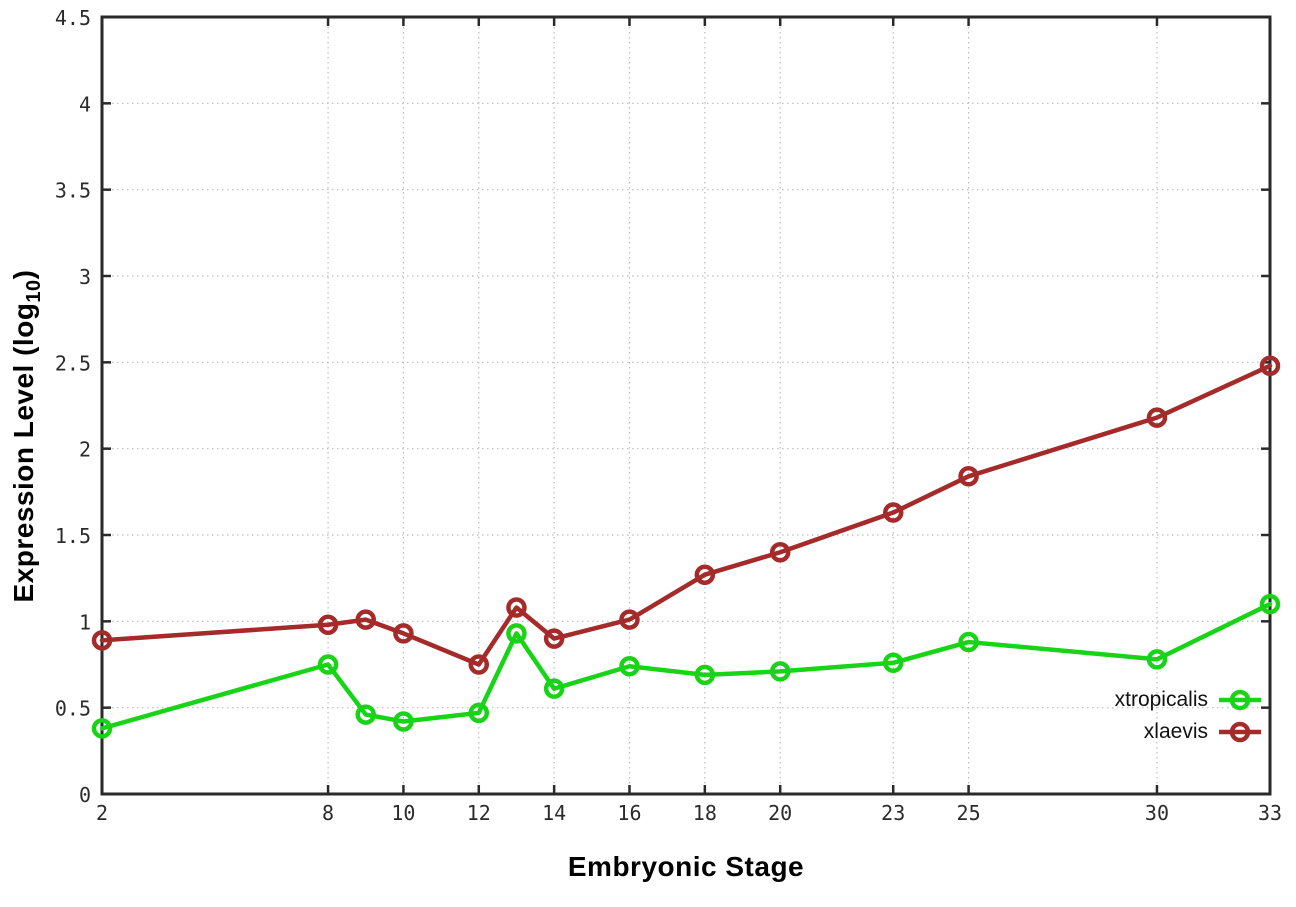  I want to click on x-tick-label: 30, so click(1157, 813).